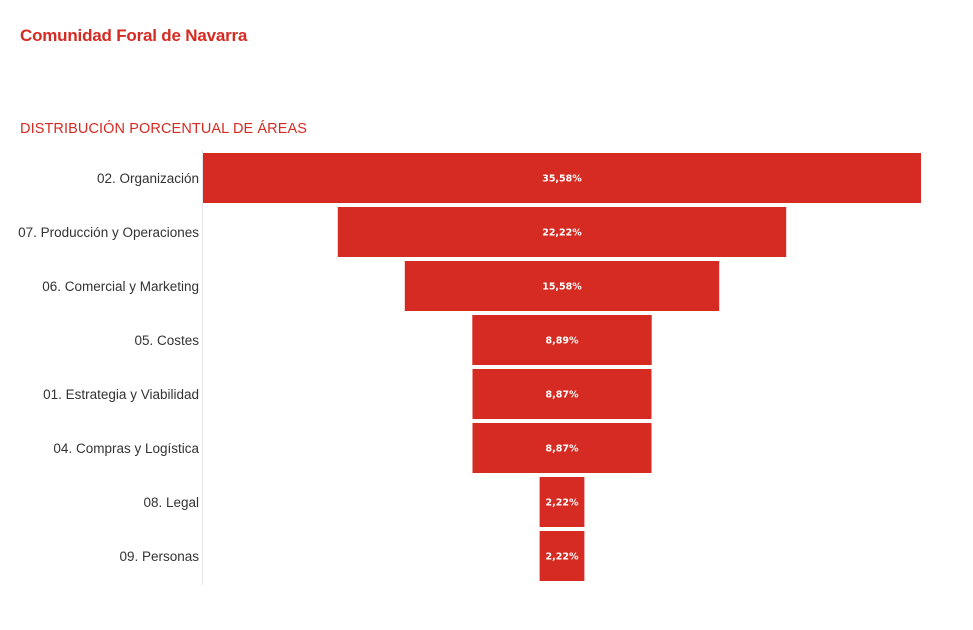 This screenshot has width=973, height=630. I want to click on value-label: 8,89%, so click(562, 341).